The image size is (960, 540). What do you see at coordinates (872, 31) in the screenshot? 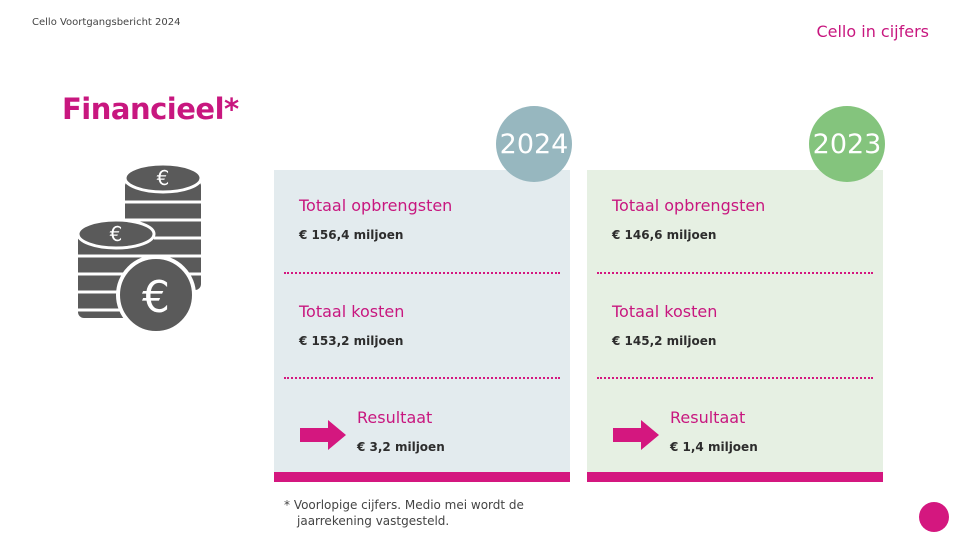
I see `section-title-link: Cello in cijfers` at bounding box center [872, 31].